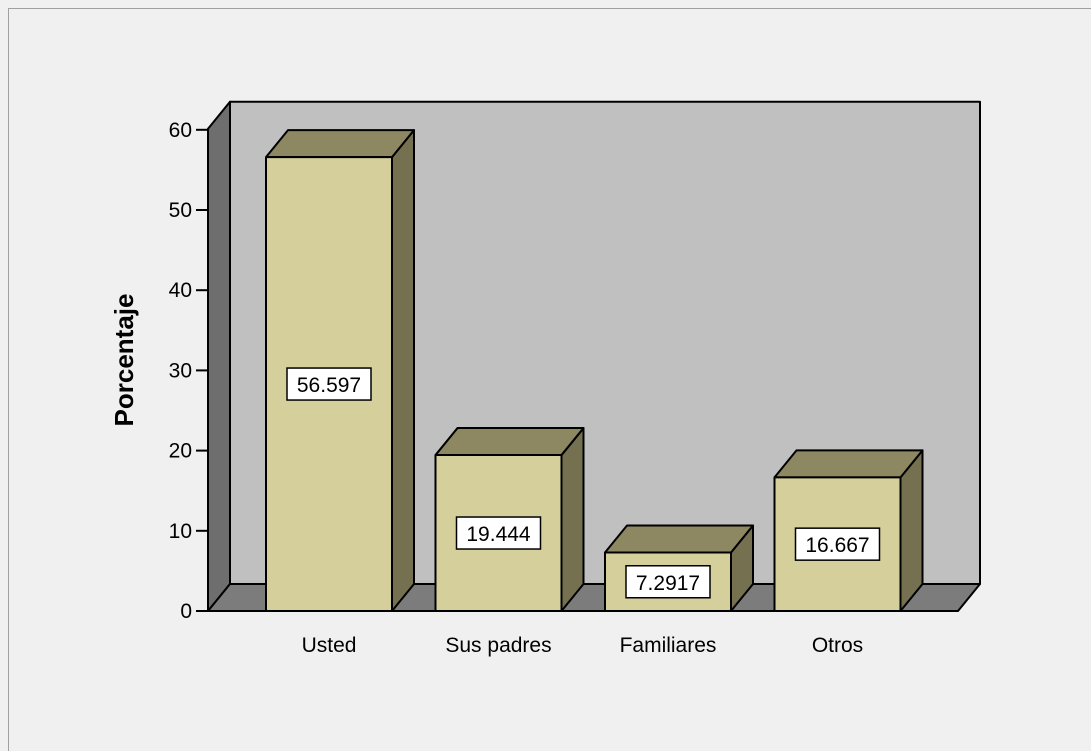 The height and width of the screenshot is (751, 1091). I want to click on data-label: 7.2917, so click(668, 583).